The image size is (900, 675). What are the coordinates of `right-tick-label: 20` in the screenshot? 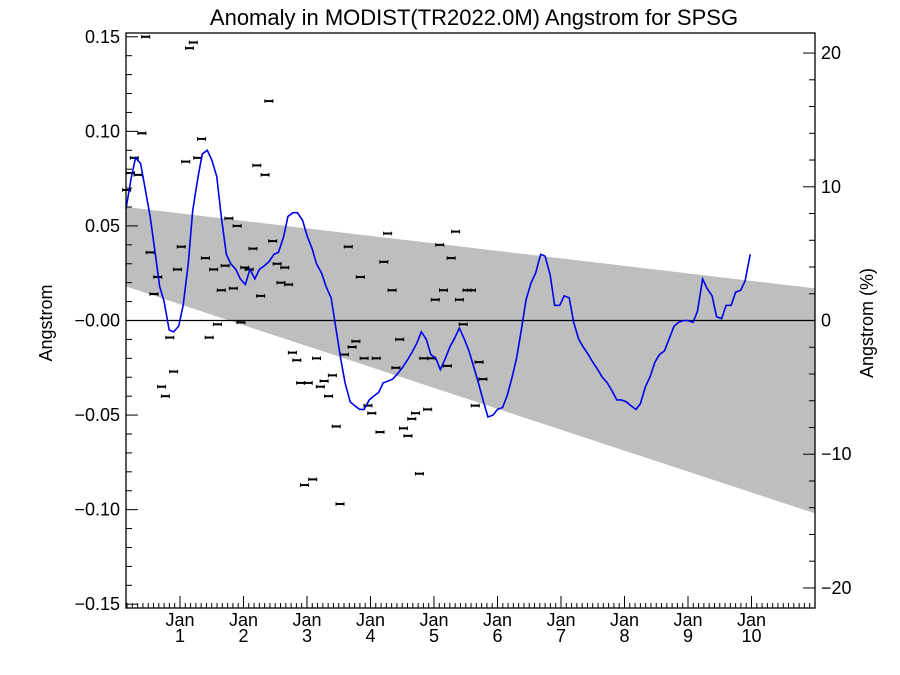 It's located at (831, 53).